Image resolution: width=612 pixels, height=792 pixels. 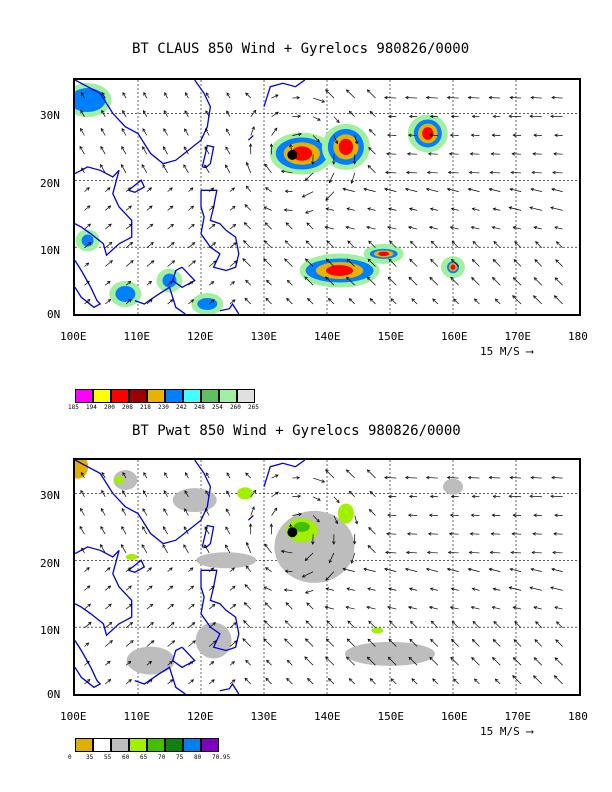 What do you see at coordinates (108, 757) in the screenshot?
I see `p2-legend-label-2: 55` at bounding box center [108, 757].